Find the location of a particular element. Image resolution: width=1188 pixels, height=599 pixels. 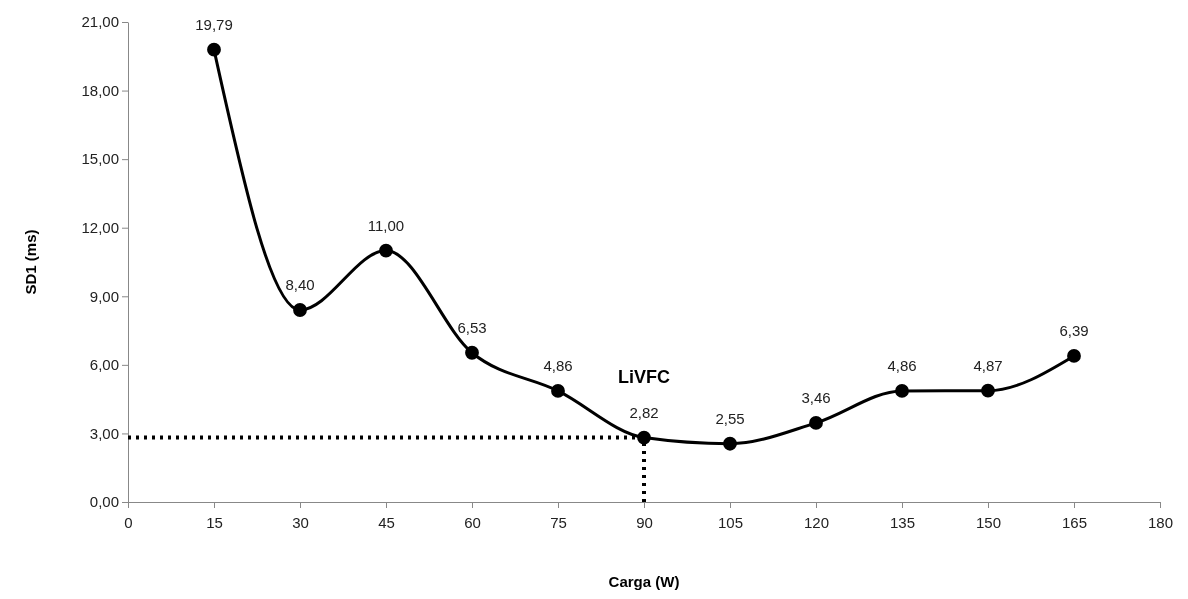

y-tick-label: 12,00 is located at coordinates (100, 228).